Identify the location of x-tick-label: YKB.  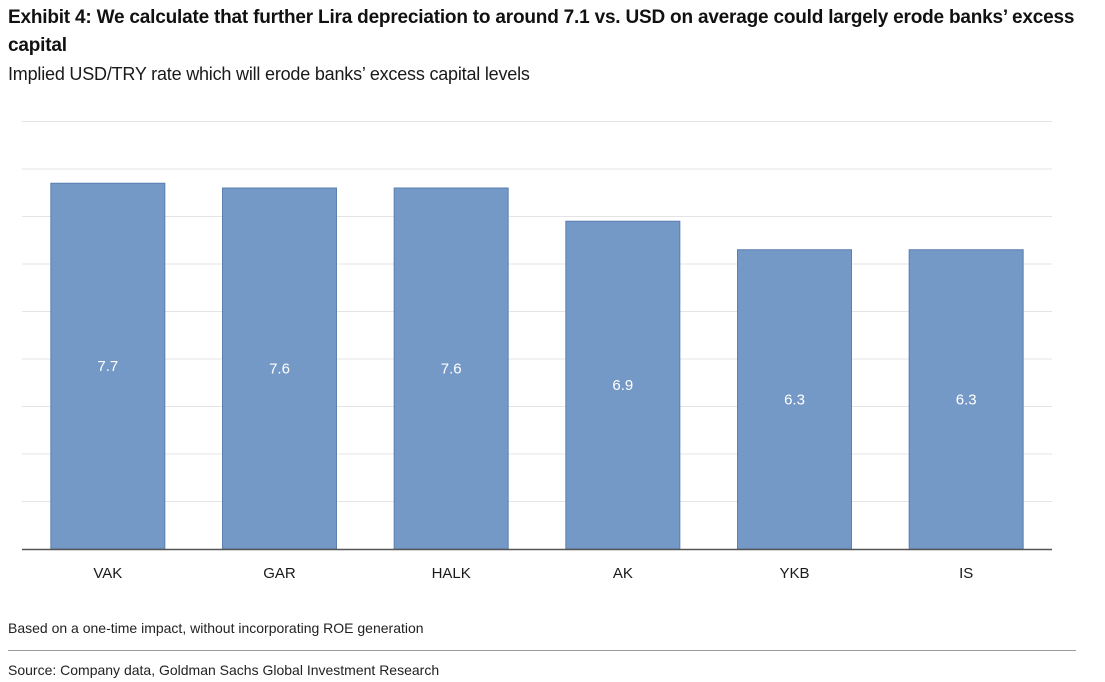
(794, 573).